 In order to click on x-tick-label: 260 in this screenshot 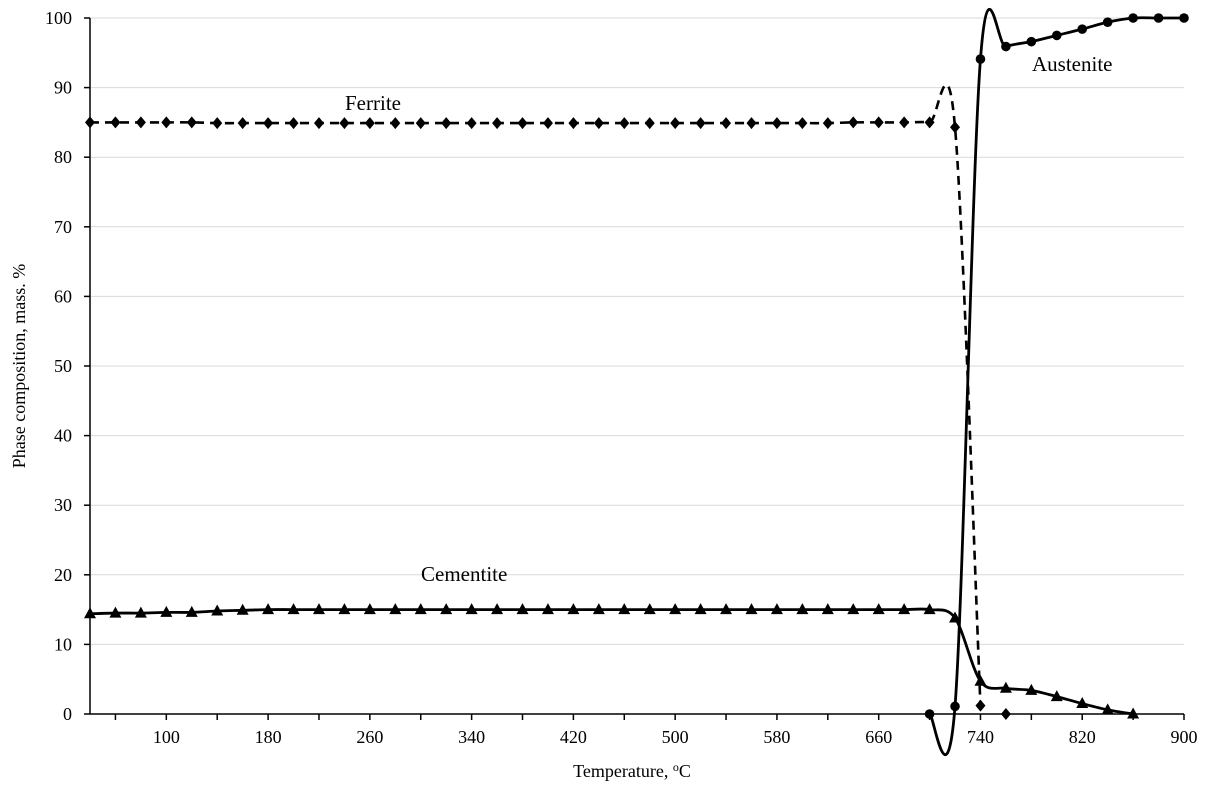, I will do `click(369, 737)`.